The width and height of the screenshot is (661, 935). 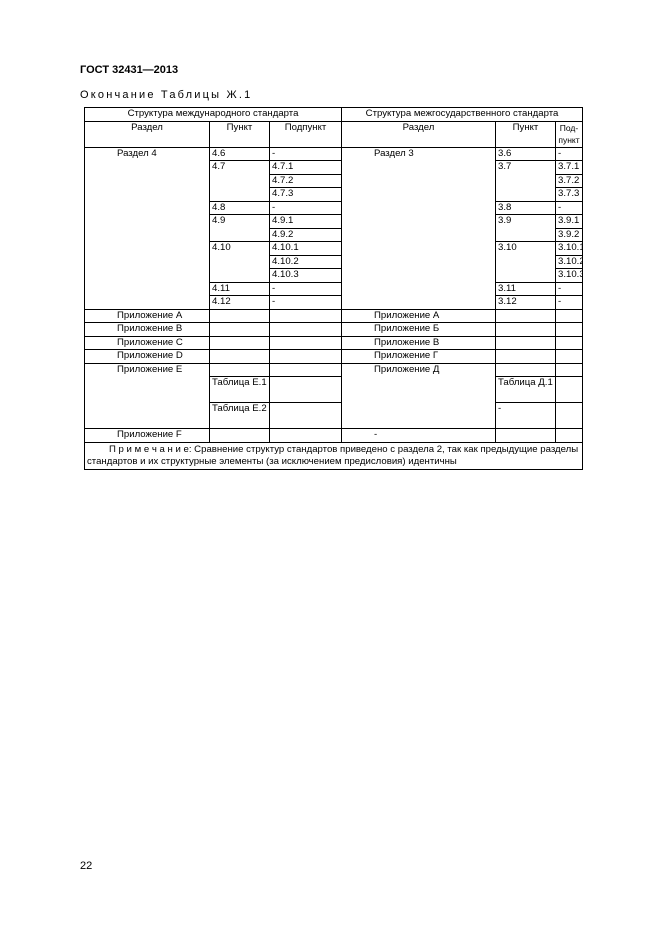 I want to click on int-section-cell: Раздел 4, so click(x=147, y=228).